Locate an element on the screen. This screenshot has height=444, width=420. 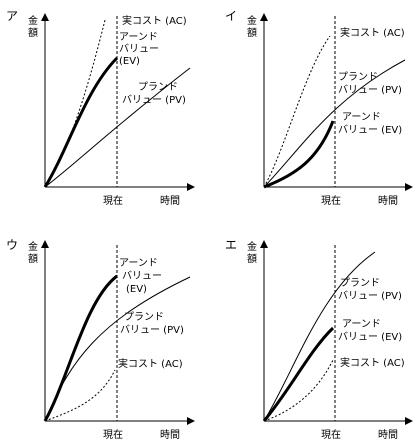
panel-letter: ウ is located at coordinates (12, 245).